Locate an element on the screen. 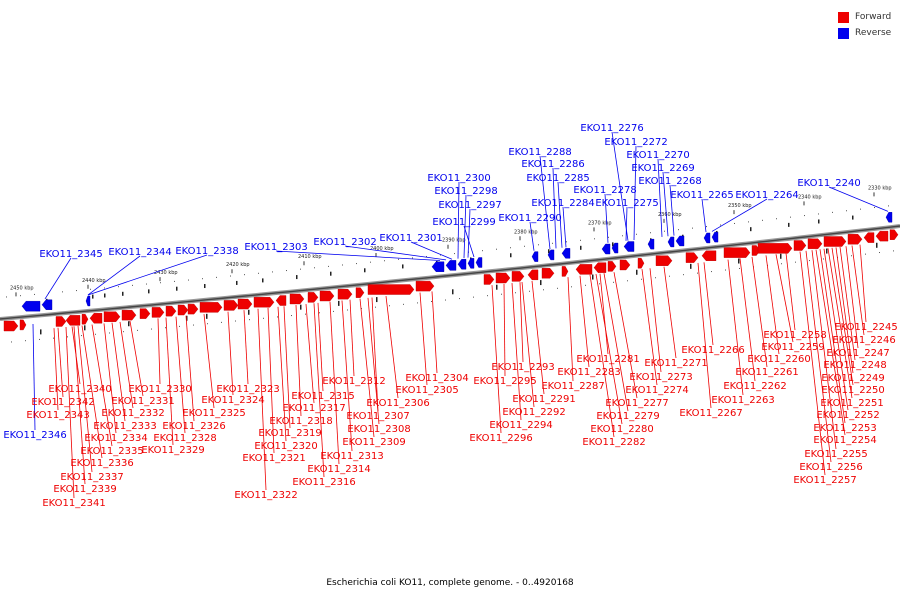 The image size is (900, 600). gene-label: EKO11_2319 is located at coordinates (290, 372).